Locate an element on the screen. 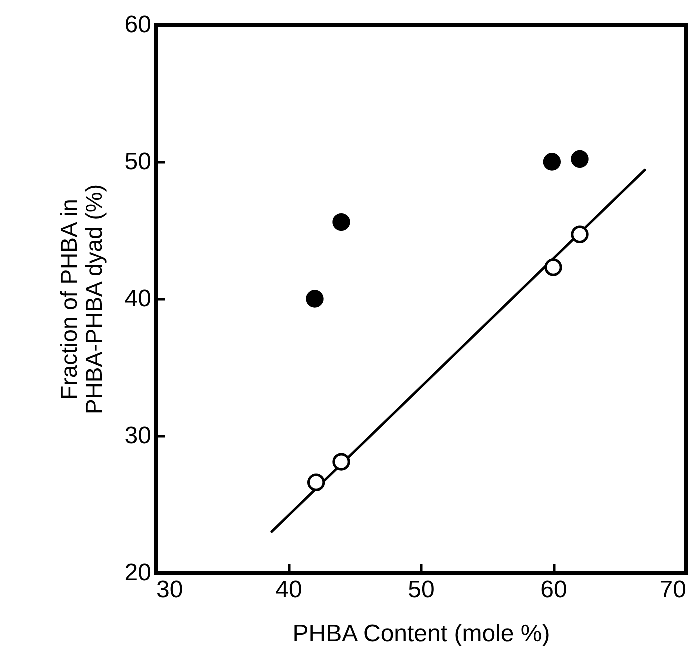 This screenshot has width=695, height=661. y-tick-label: 50 is located at coordinates (138, 162).